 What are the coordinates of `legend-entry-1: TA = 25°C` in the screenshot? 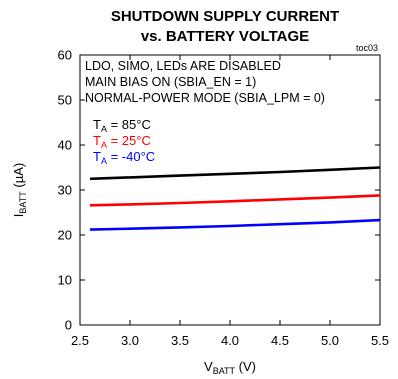 It's located at (122, 141).